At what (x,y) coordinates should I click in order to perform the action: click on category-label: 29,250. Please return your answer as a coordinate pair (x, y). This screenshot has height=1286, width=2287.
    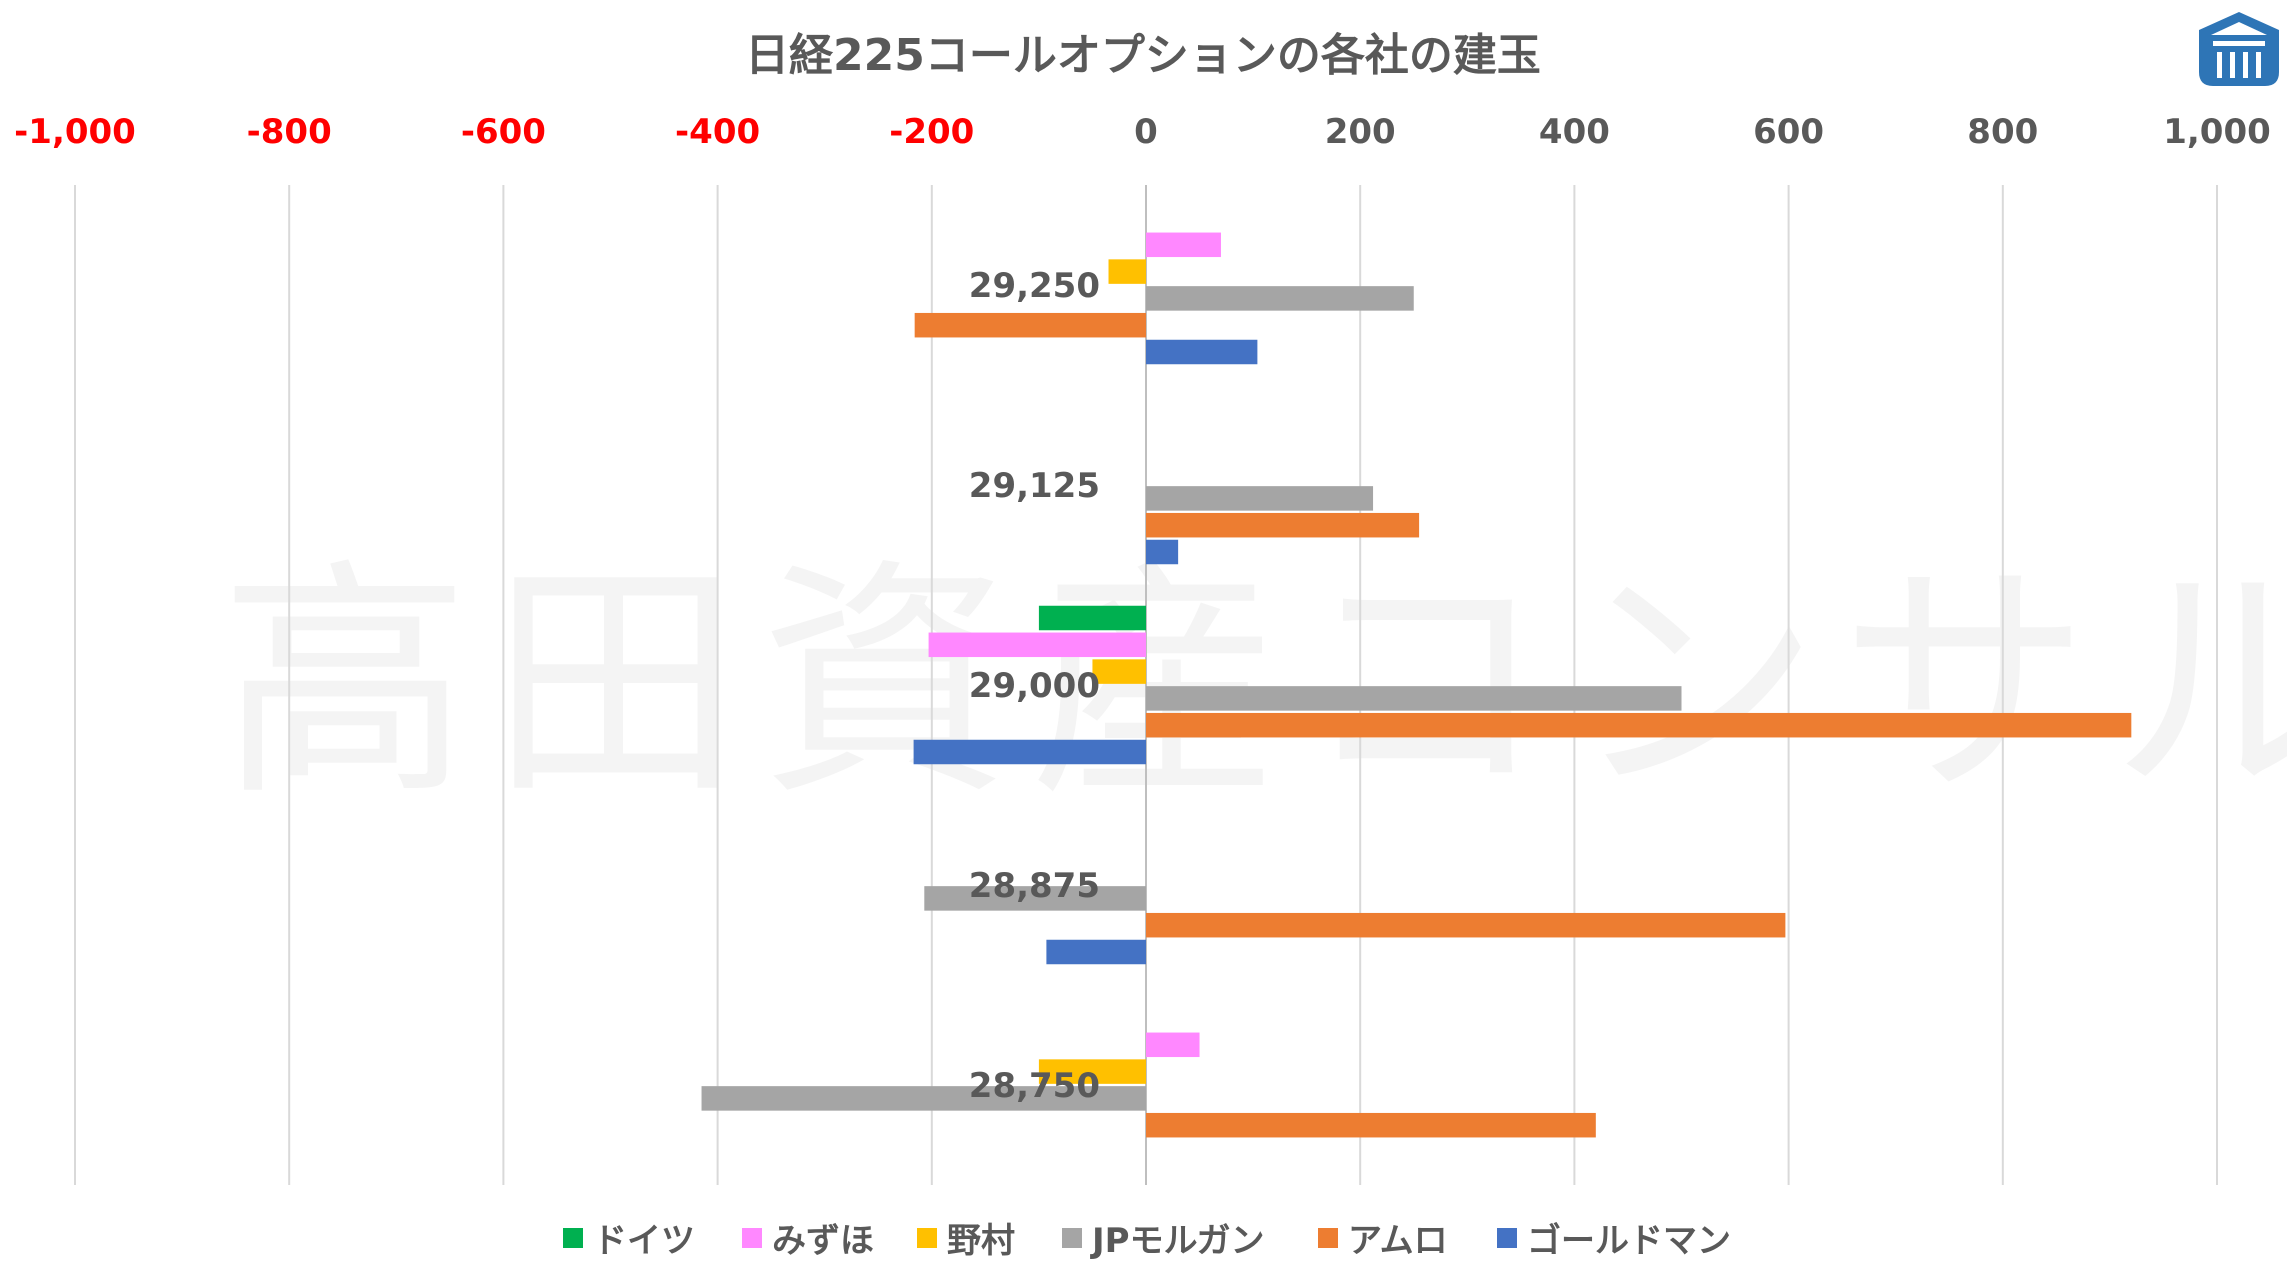
    Looking at the image, I should click on (1034, 286).